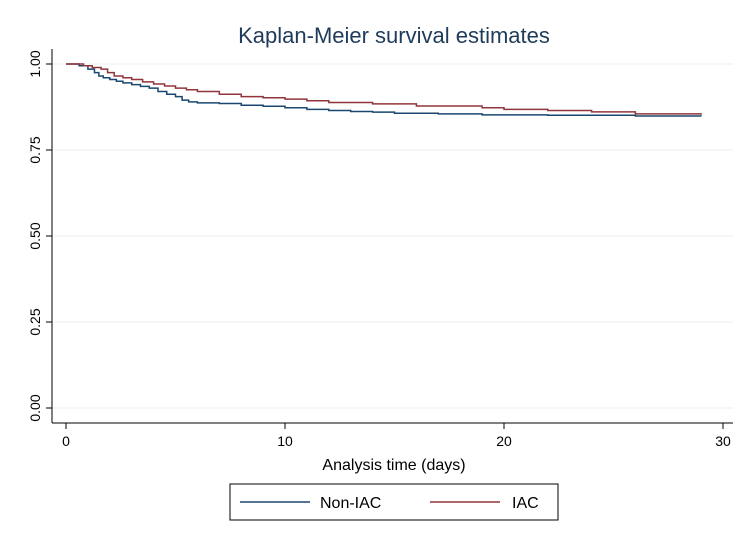  Describe the element at coordinates (723, 441) in the screenshot. I see `x-tick-label: 30` at that location.